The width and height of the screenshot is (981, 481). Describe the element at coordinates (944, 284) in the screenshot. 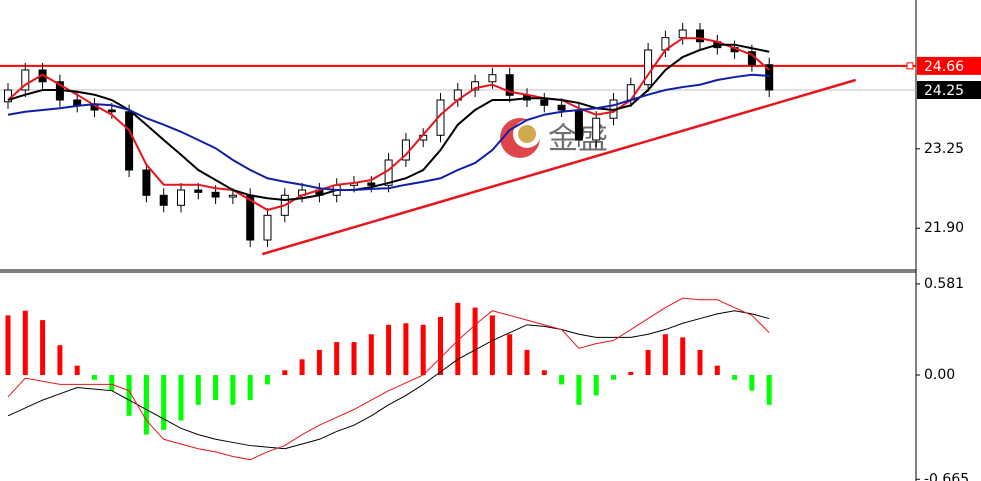

I see `y-tick-label: 0.581` at that location.